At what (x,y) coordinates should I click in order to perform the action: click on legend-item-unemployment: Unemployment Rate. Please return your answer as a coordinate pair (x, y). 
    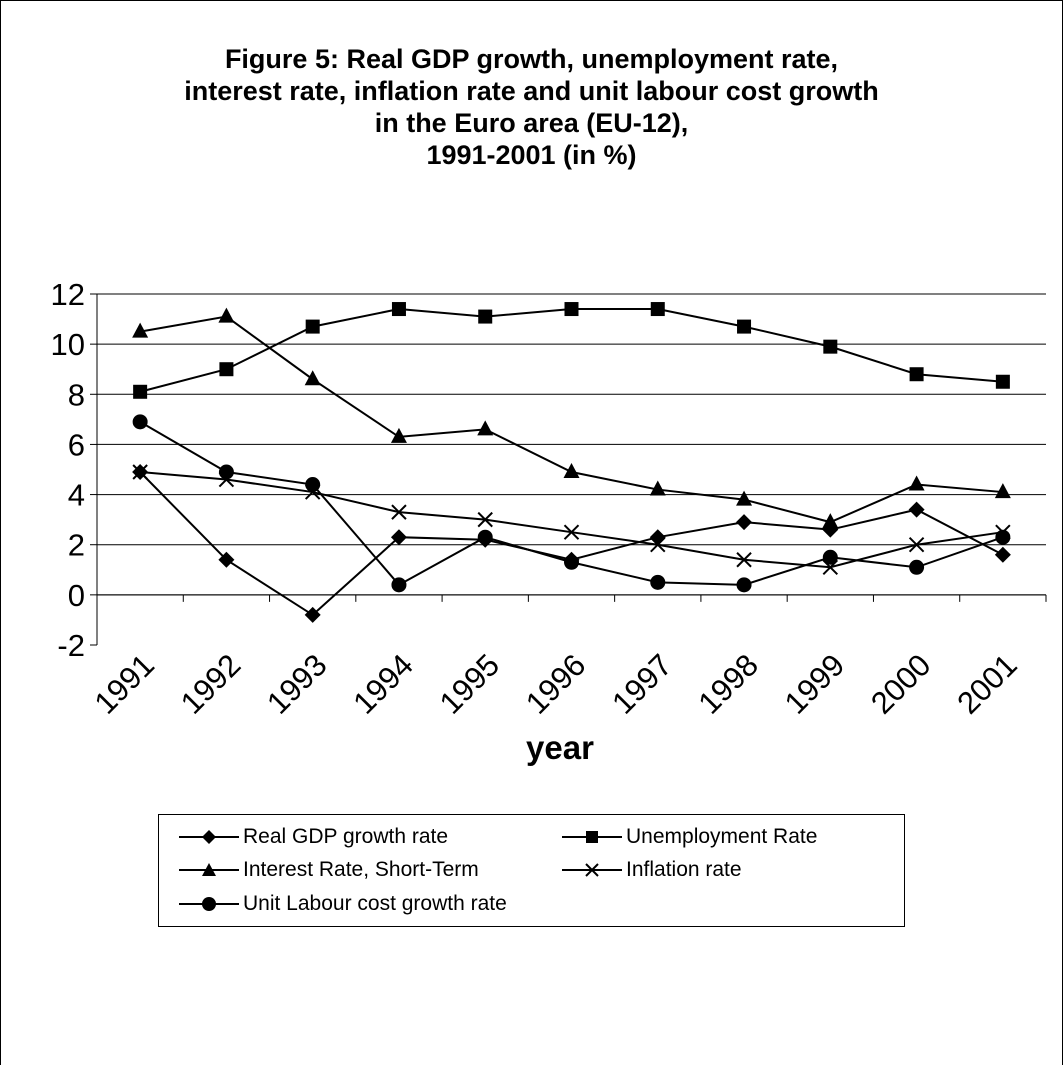
    Looking at the image, I should click on (689, 837).